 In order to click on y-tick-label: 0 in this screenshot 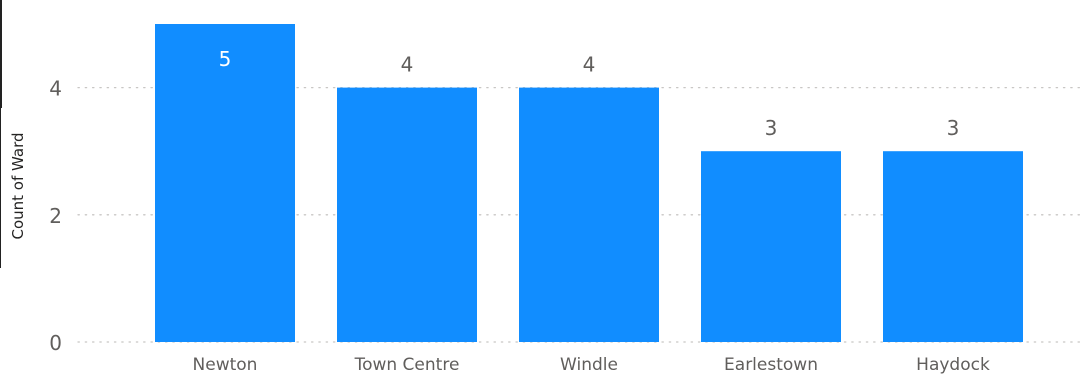, I will do `click(55, 343)`.